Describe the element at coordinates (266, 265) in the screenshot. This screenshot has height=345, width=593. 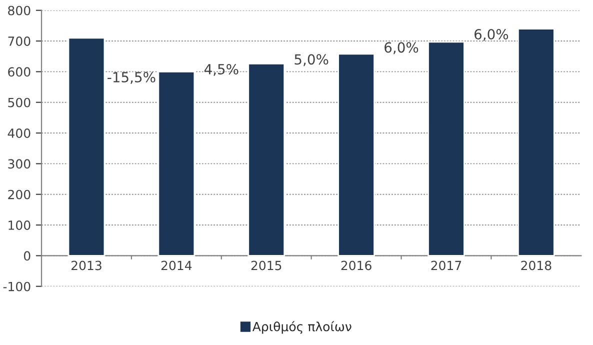
I see `x-tick-label: 2015` at that location.